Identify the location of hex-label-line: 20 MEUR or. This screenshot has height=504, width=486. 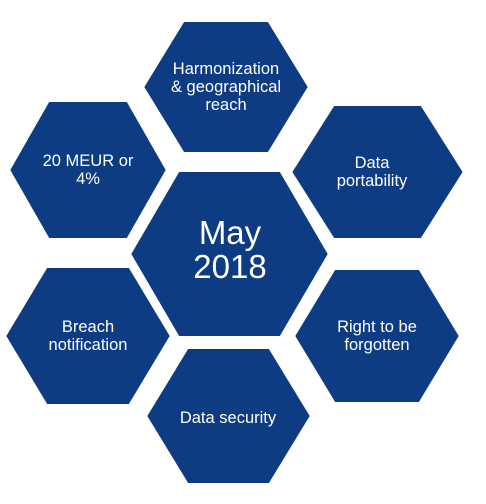
(88, 161).